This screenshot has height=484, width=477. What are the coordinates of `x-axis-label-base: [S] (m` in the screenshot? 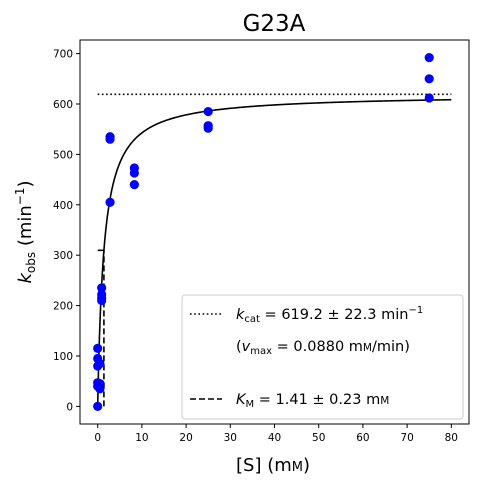 It's located at (264, 465).